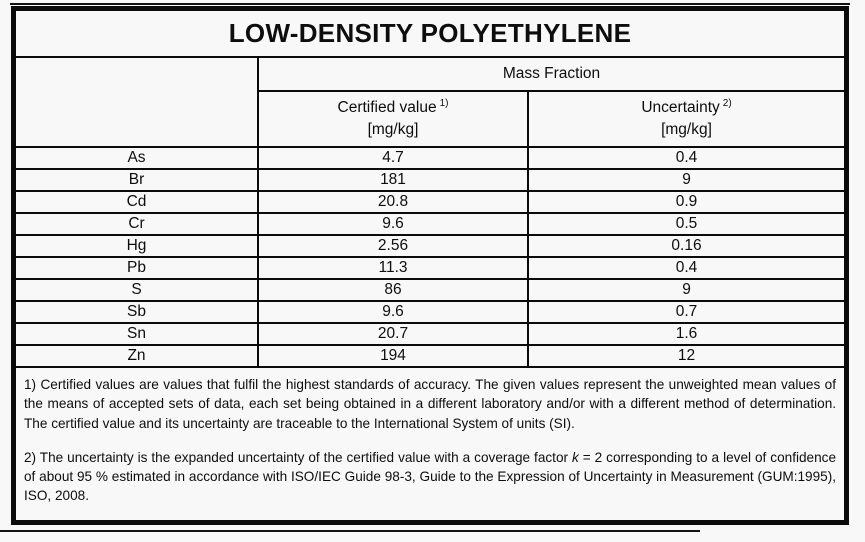  Describe the element at coordinates (350, 531) in the screenshot. I see `scan-edge-line-bottom` at that location.